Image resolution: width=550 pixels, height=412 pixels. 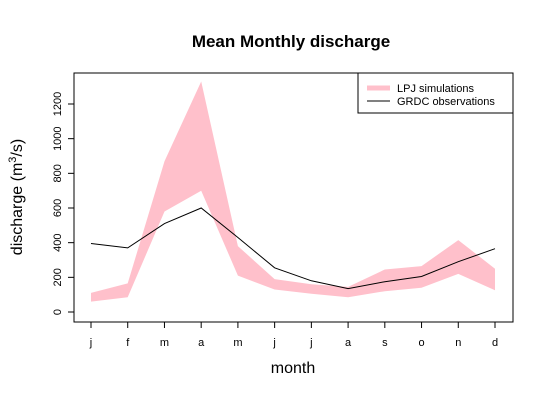 I want to click on x-tick-label: f, so click(x=128, y=343).